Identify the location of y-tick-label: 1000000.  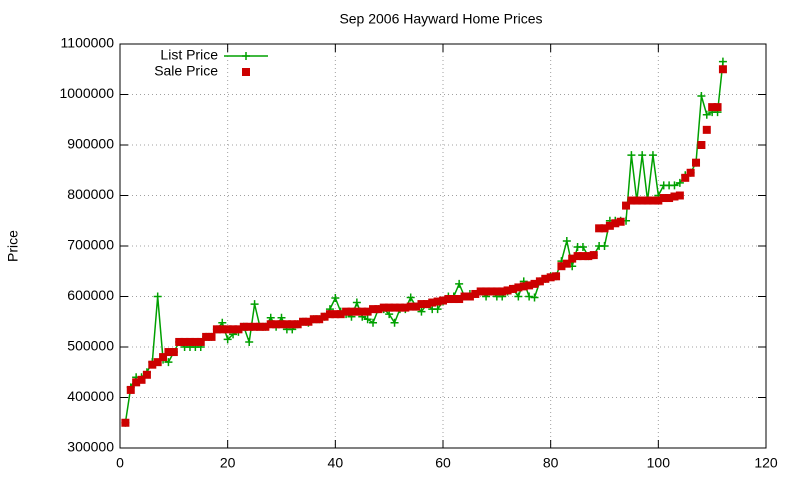
(86, 93).